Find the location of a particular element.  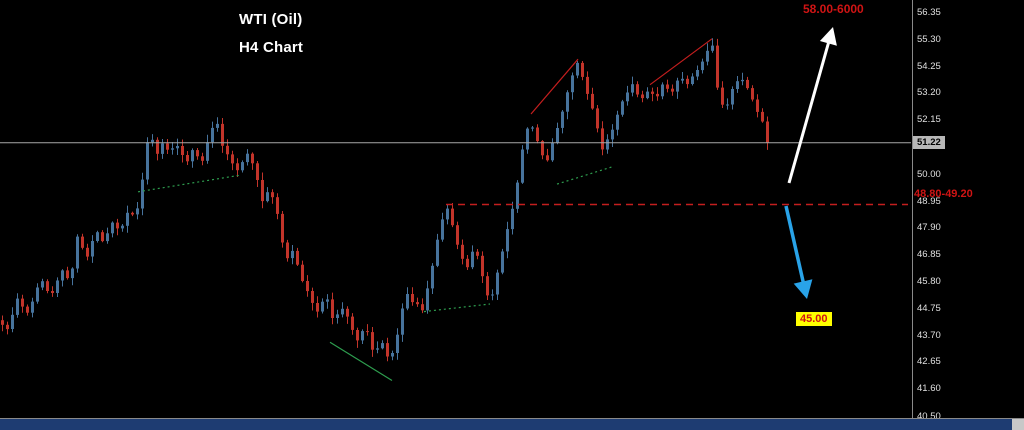

upside-target-label: 58.00-6000 is located at coordinates (833, 9).